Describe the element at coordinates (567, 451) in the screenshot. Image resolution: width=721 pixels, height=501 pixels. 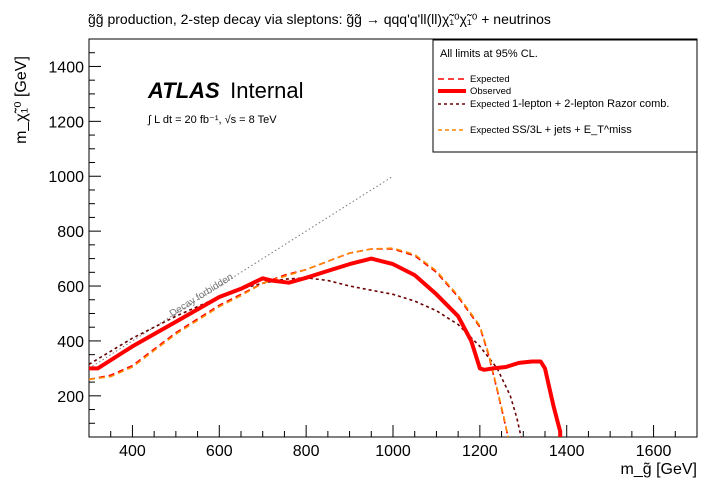
I see `x-tick-label: 1400` at that location.